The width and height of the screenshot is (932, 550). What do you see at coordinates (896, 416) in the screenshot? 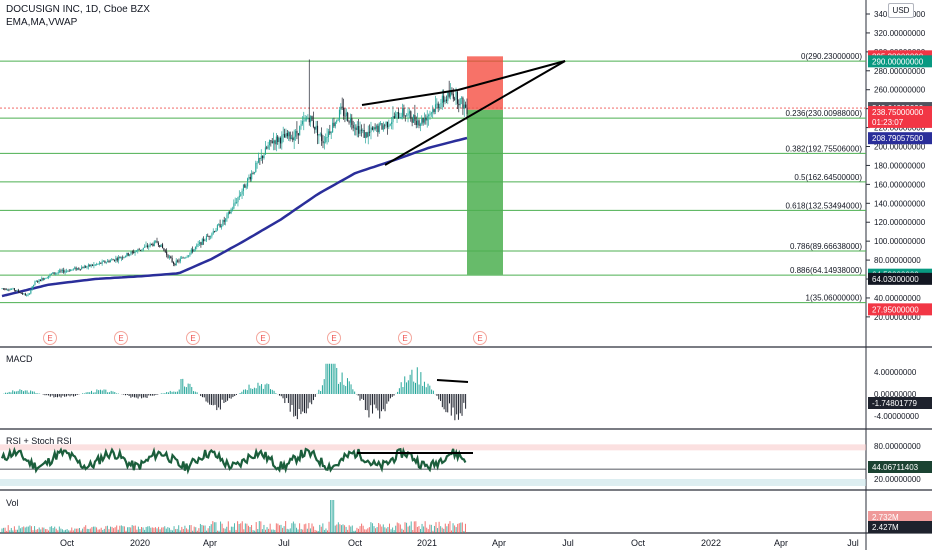
I see `macd-tick-2: -4.00000000` at bounding box center [896, 416].